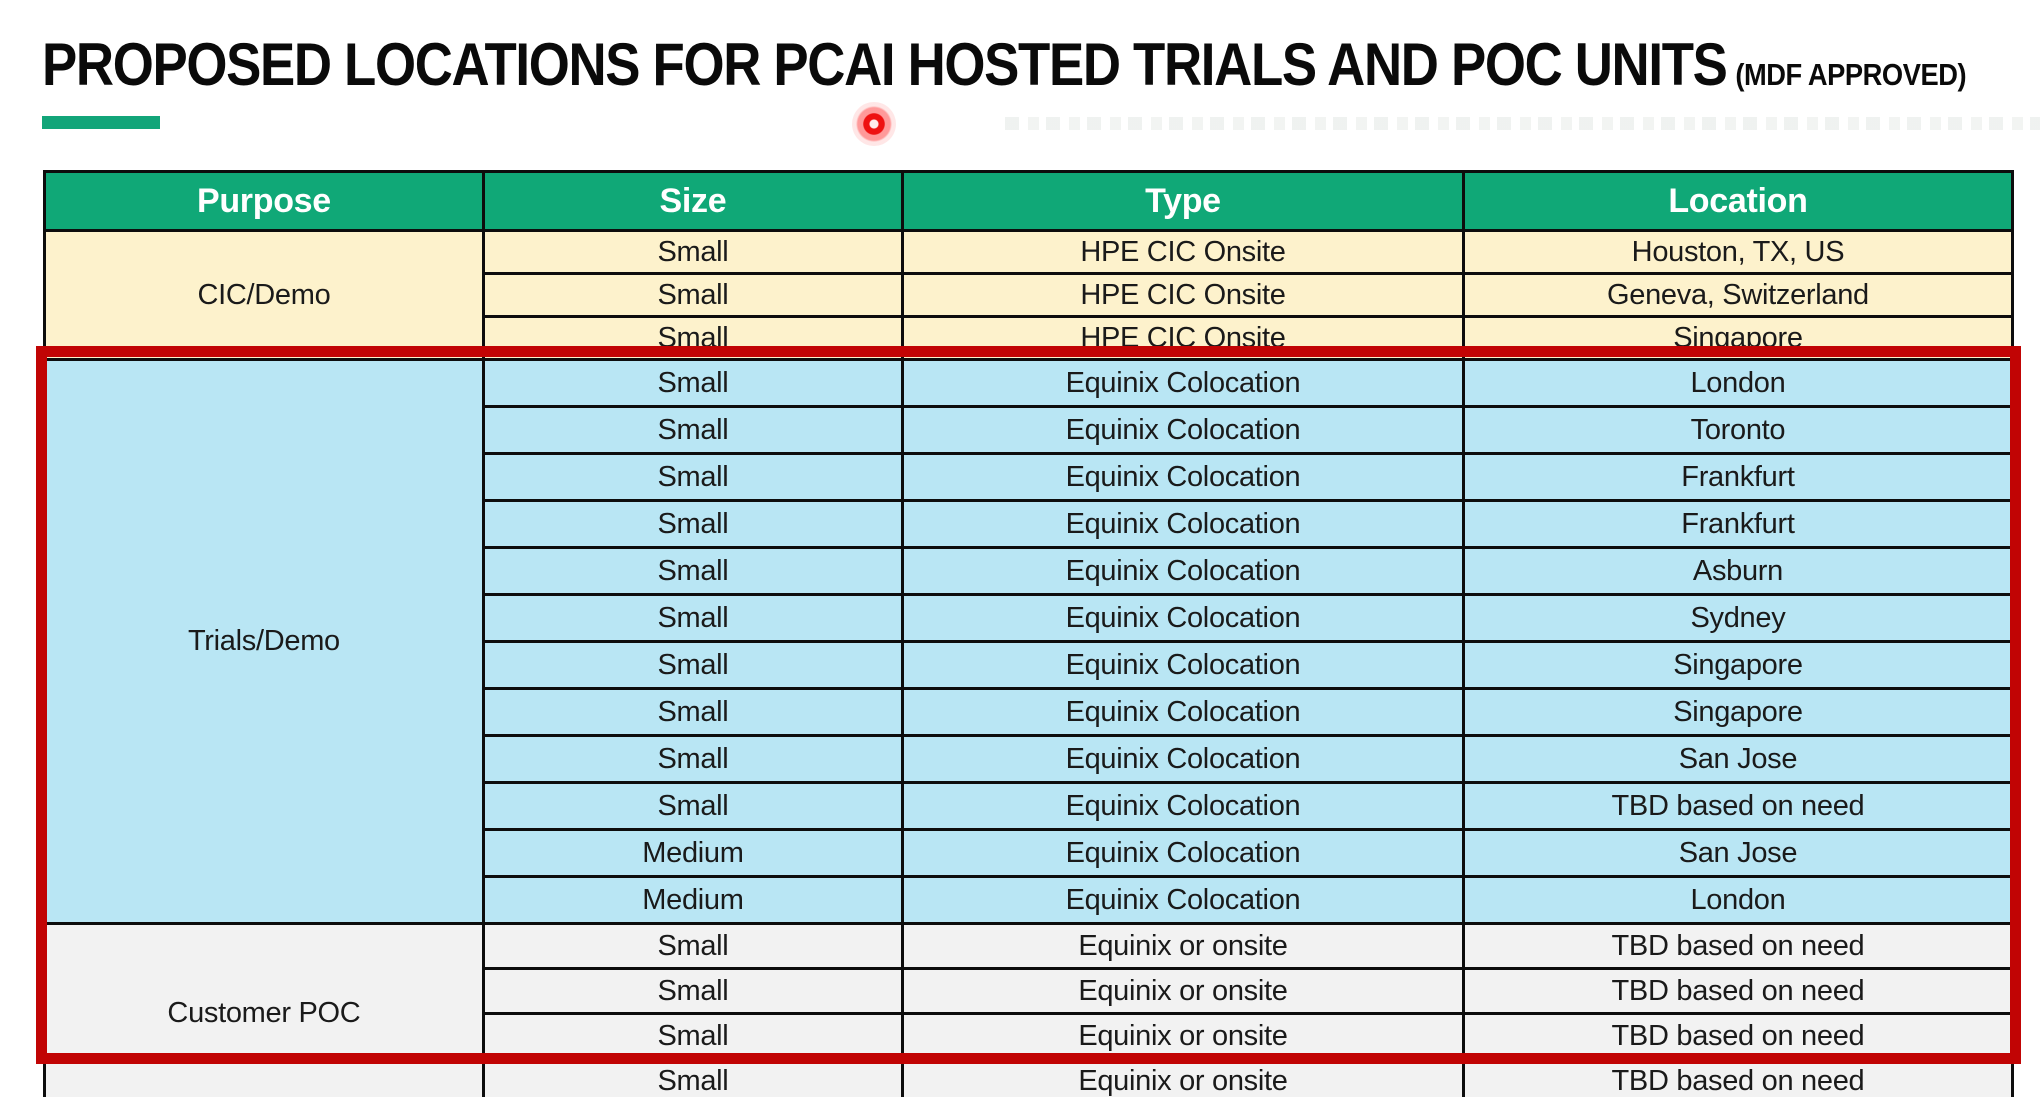 The width and height of the screenshot is (2044, 1097). Describe the element at coordinates (1738, 571) in the screenshot. I see `location-cell: Asburn` at that location.